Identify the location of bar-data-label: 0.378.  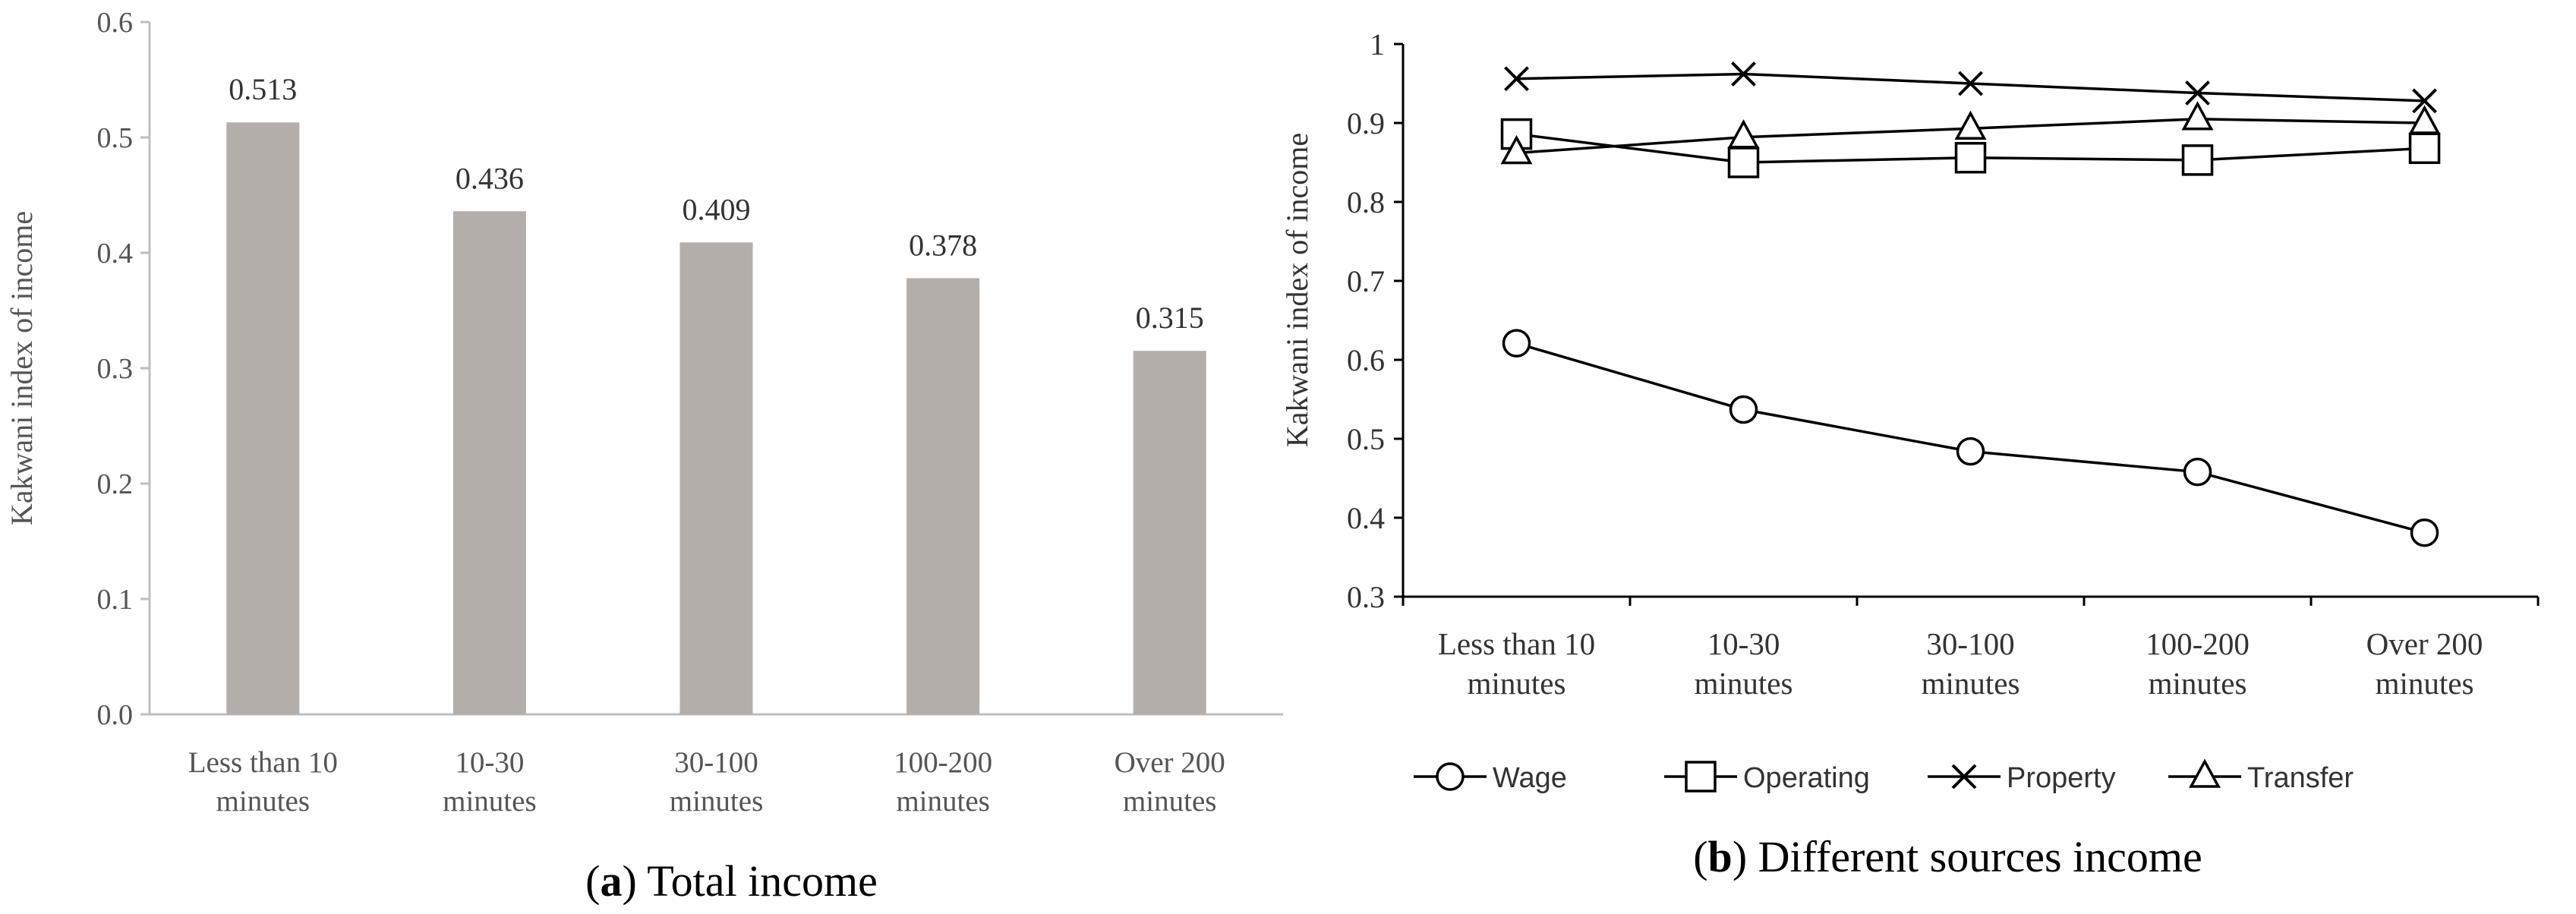
(943, 245).